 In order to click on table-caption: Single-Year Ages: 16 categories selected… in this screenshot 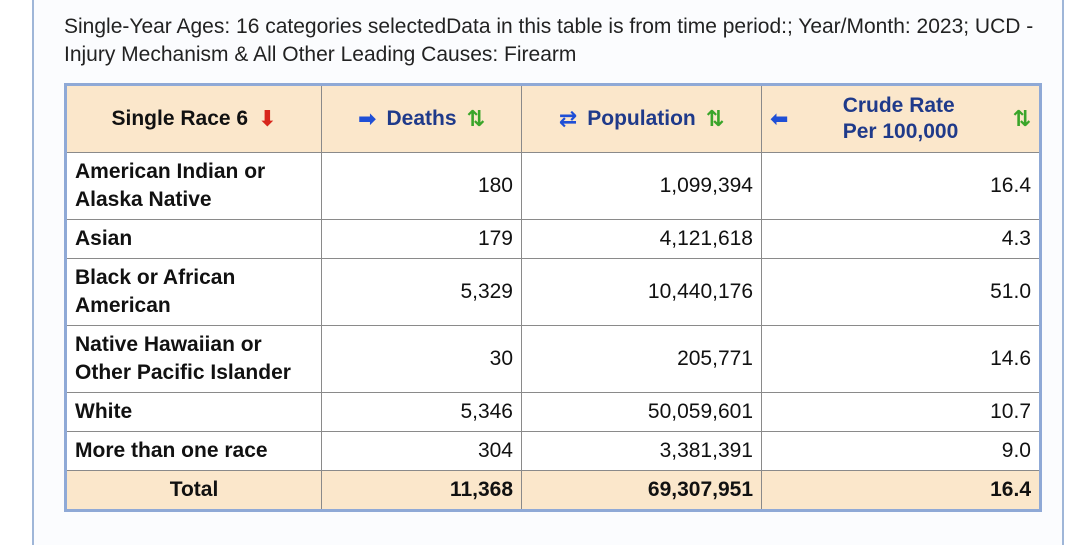, I will do `click(549, 40)`.